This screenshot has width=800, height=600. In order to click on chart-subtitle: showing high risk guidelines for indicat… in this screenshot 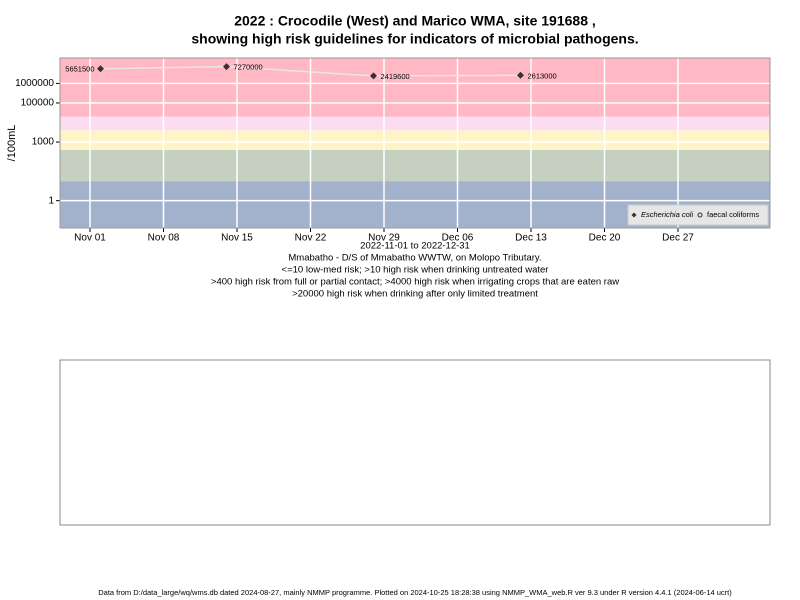, I will do `click(414, 39)`.